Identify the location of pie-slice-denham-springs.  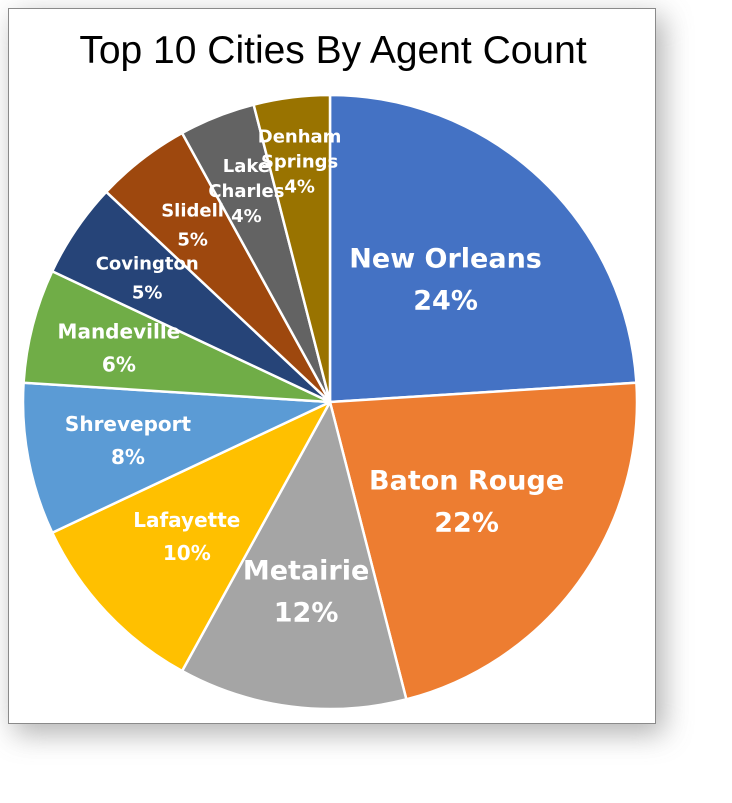
(292, 248).